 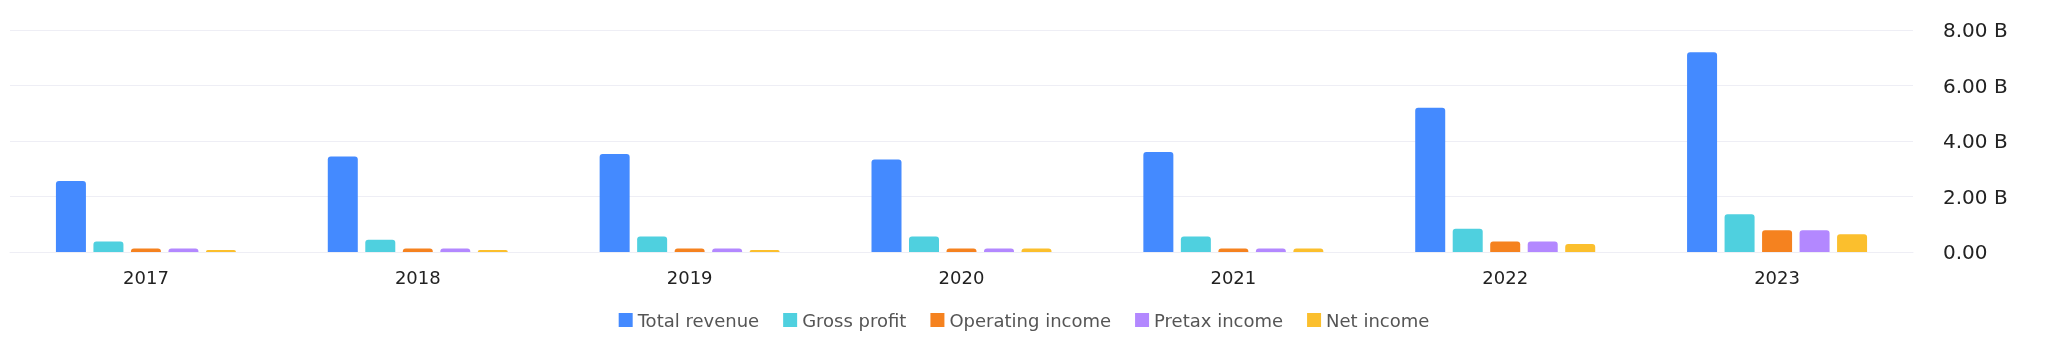 What do you see at coordinates (1965, 252) in the screenshot?
I see `y-tick-label: 0.00` at bounding box center [1965, 252].